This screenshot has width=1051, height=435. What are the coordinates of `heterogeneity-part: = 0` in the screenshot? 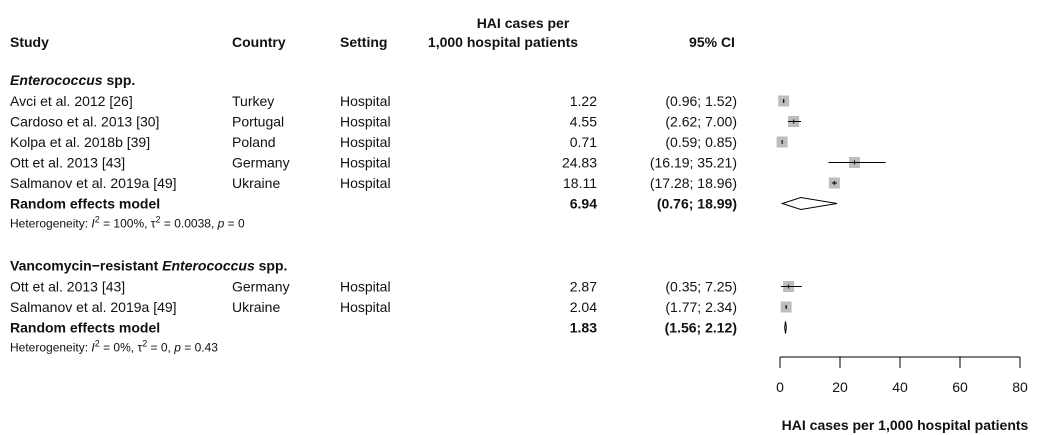 It's located at (234, 224).